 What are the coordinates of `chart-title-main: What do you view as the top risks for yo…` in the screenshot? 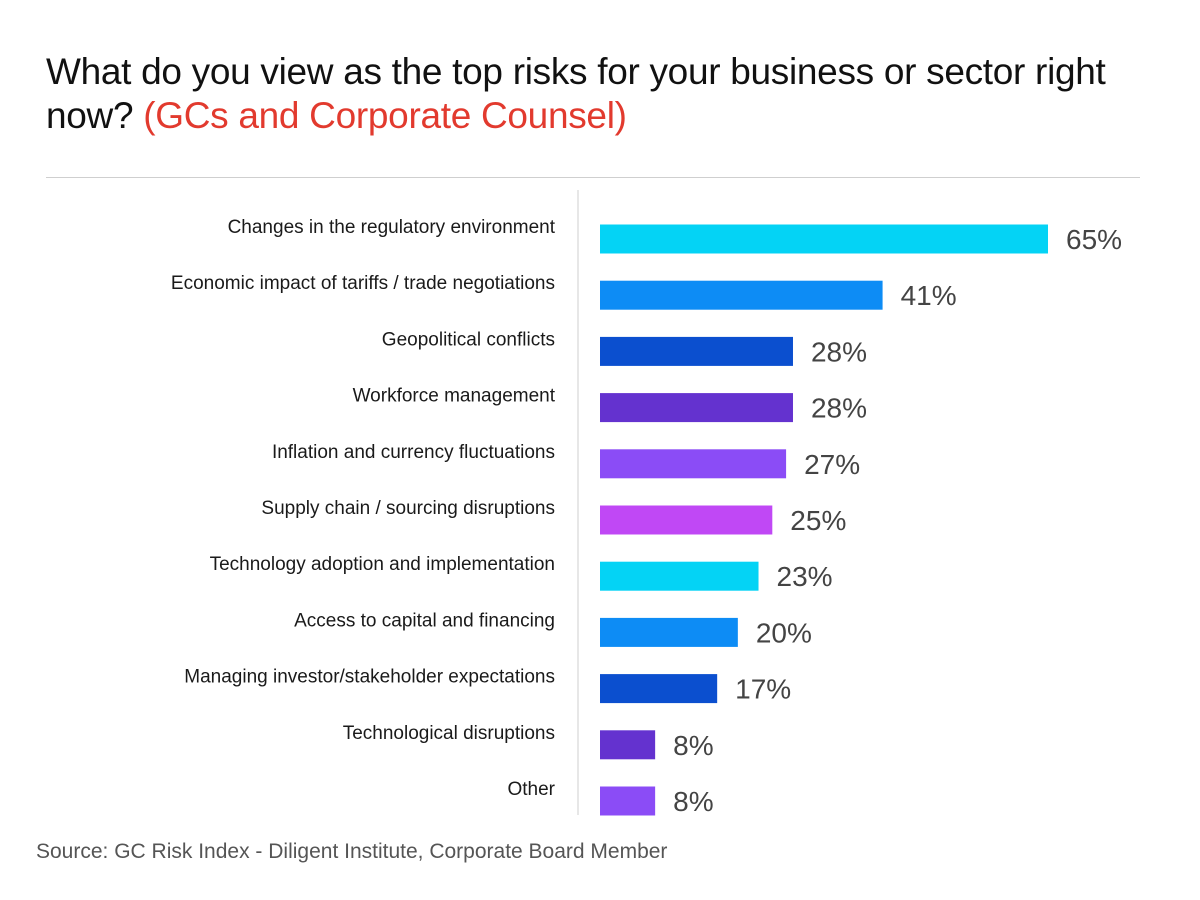 It's located at (576, 93).